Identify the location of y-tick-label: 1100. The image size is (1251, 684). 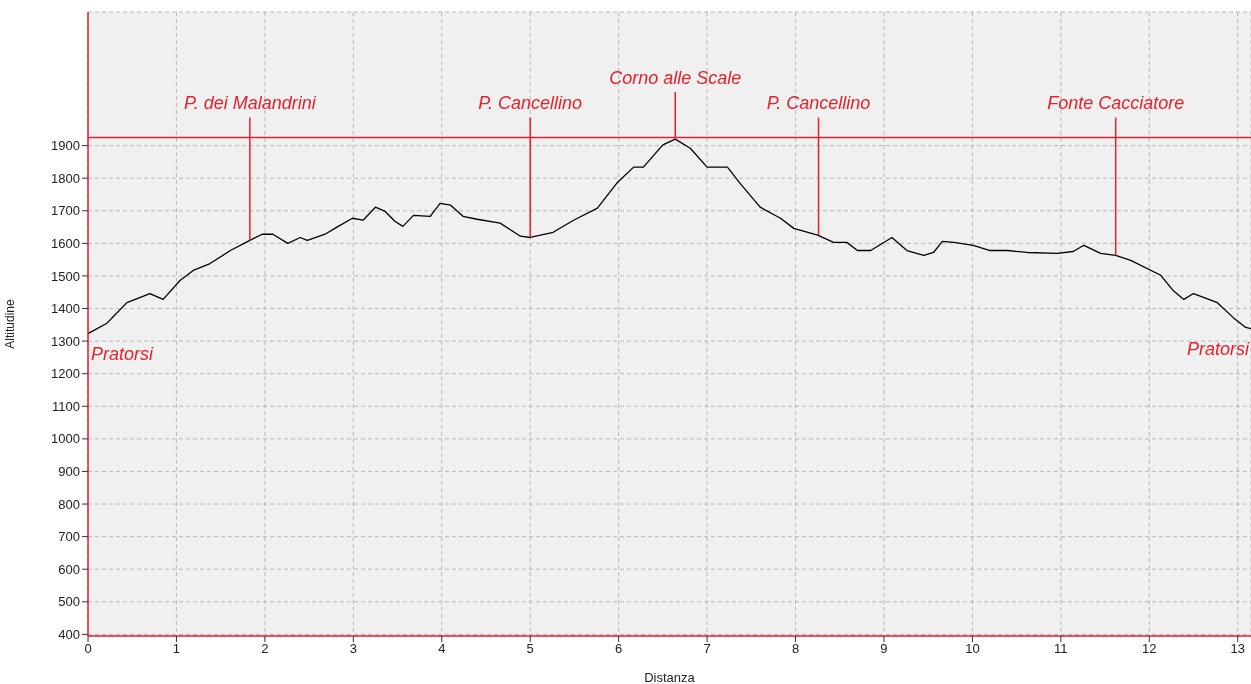
(66, 406).